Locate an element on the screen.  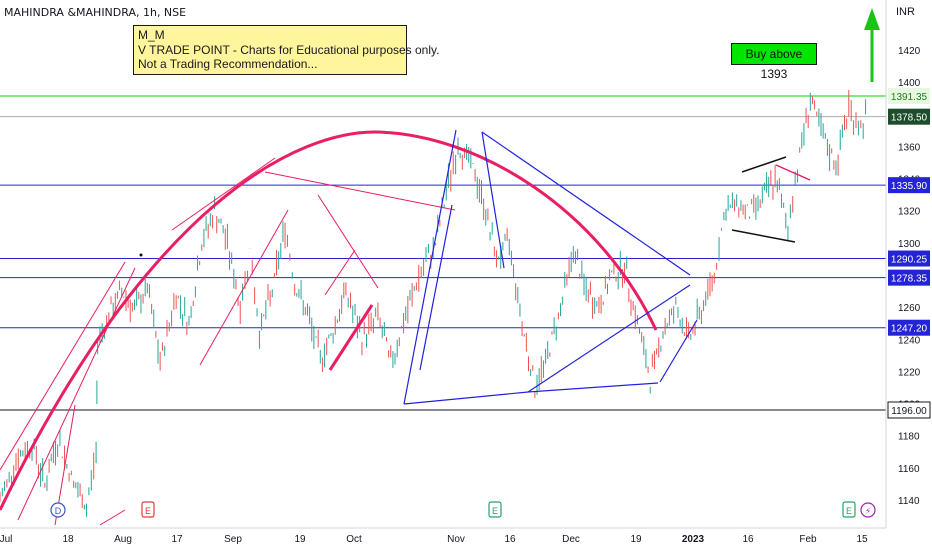
split-badge: ⚡ is located at coordinates (868, 510).